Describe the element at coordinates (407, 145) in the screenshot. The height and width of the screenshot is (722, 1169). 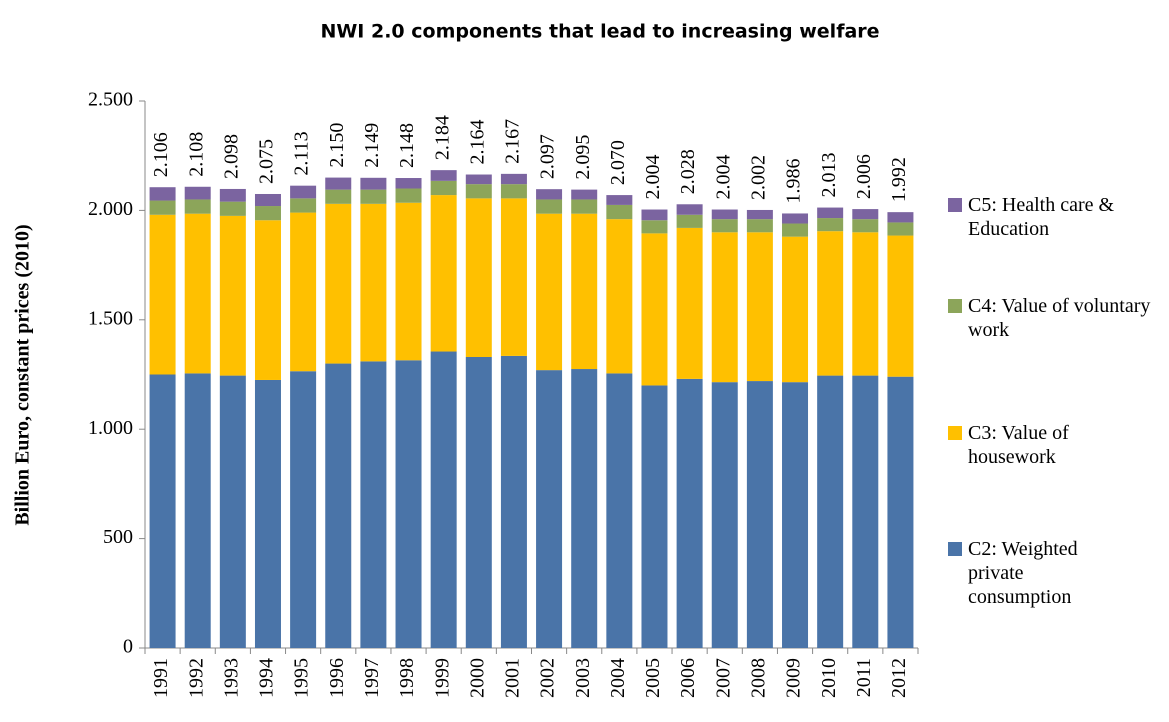
I see `total-label: 2.148` at that location.